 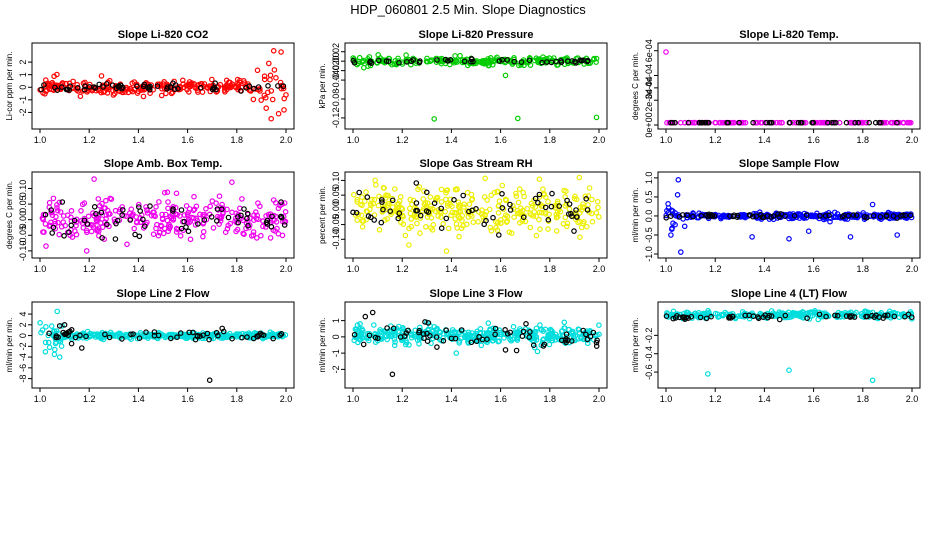 I want to click on y-axis-label: ml/min per min., so click(x=322, y=345).